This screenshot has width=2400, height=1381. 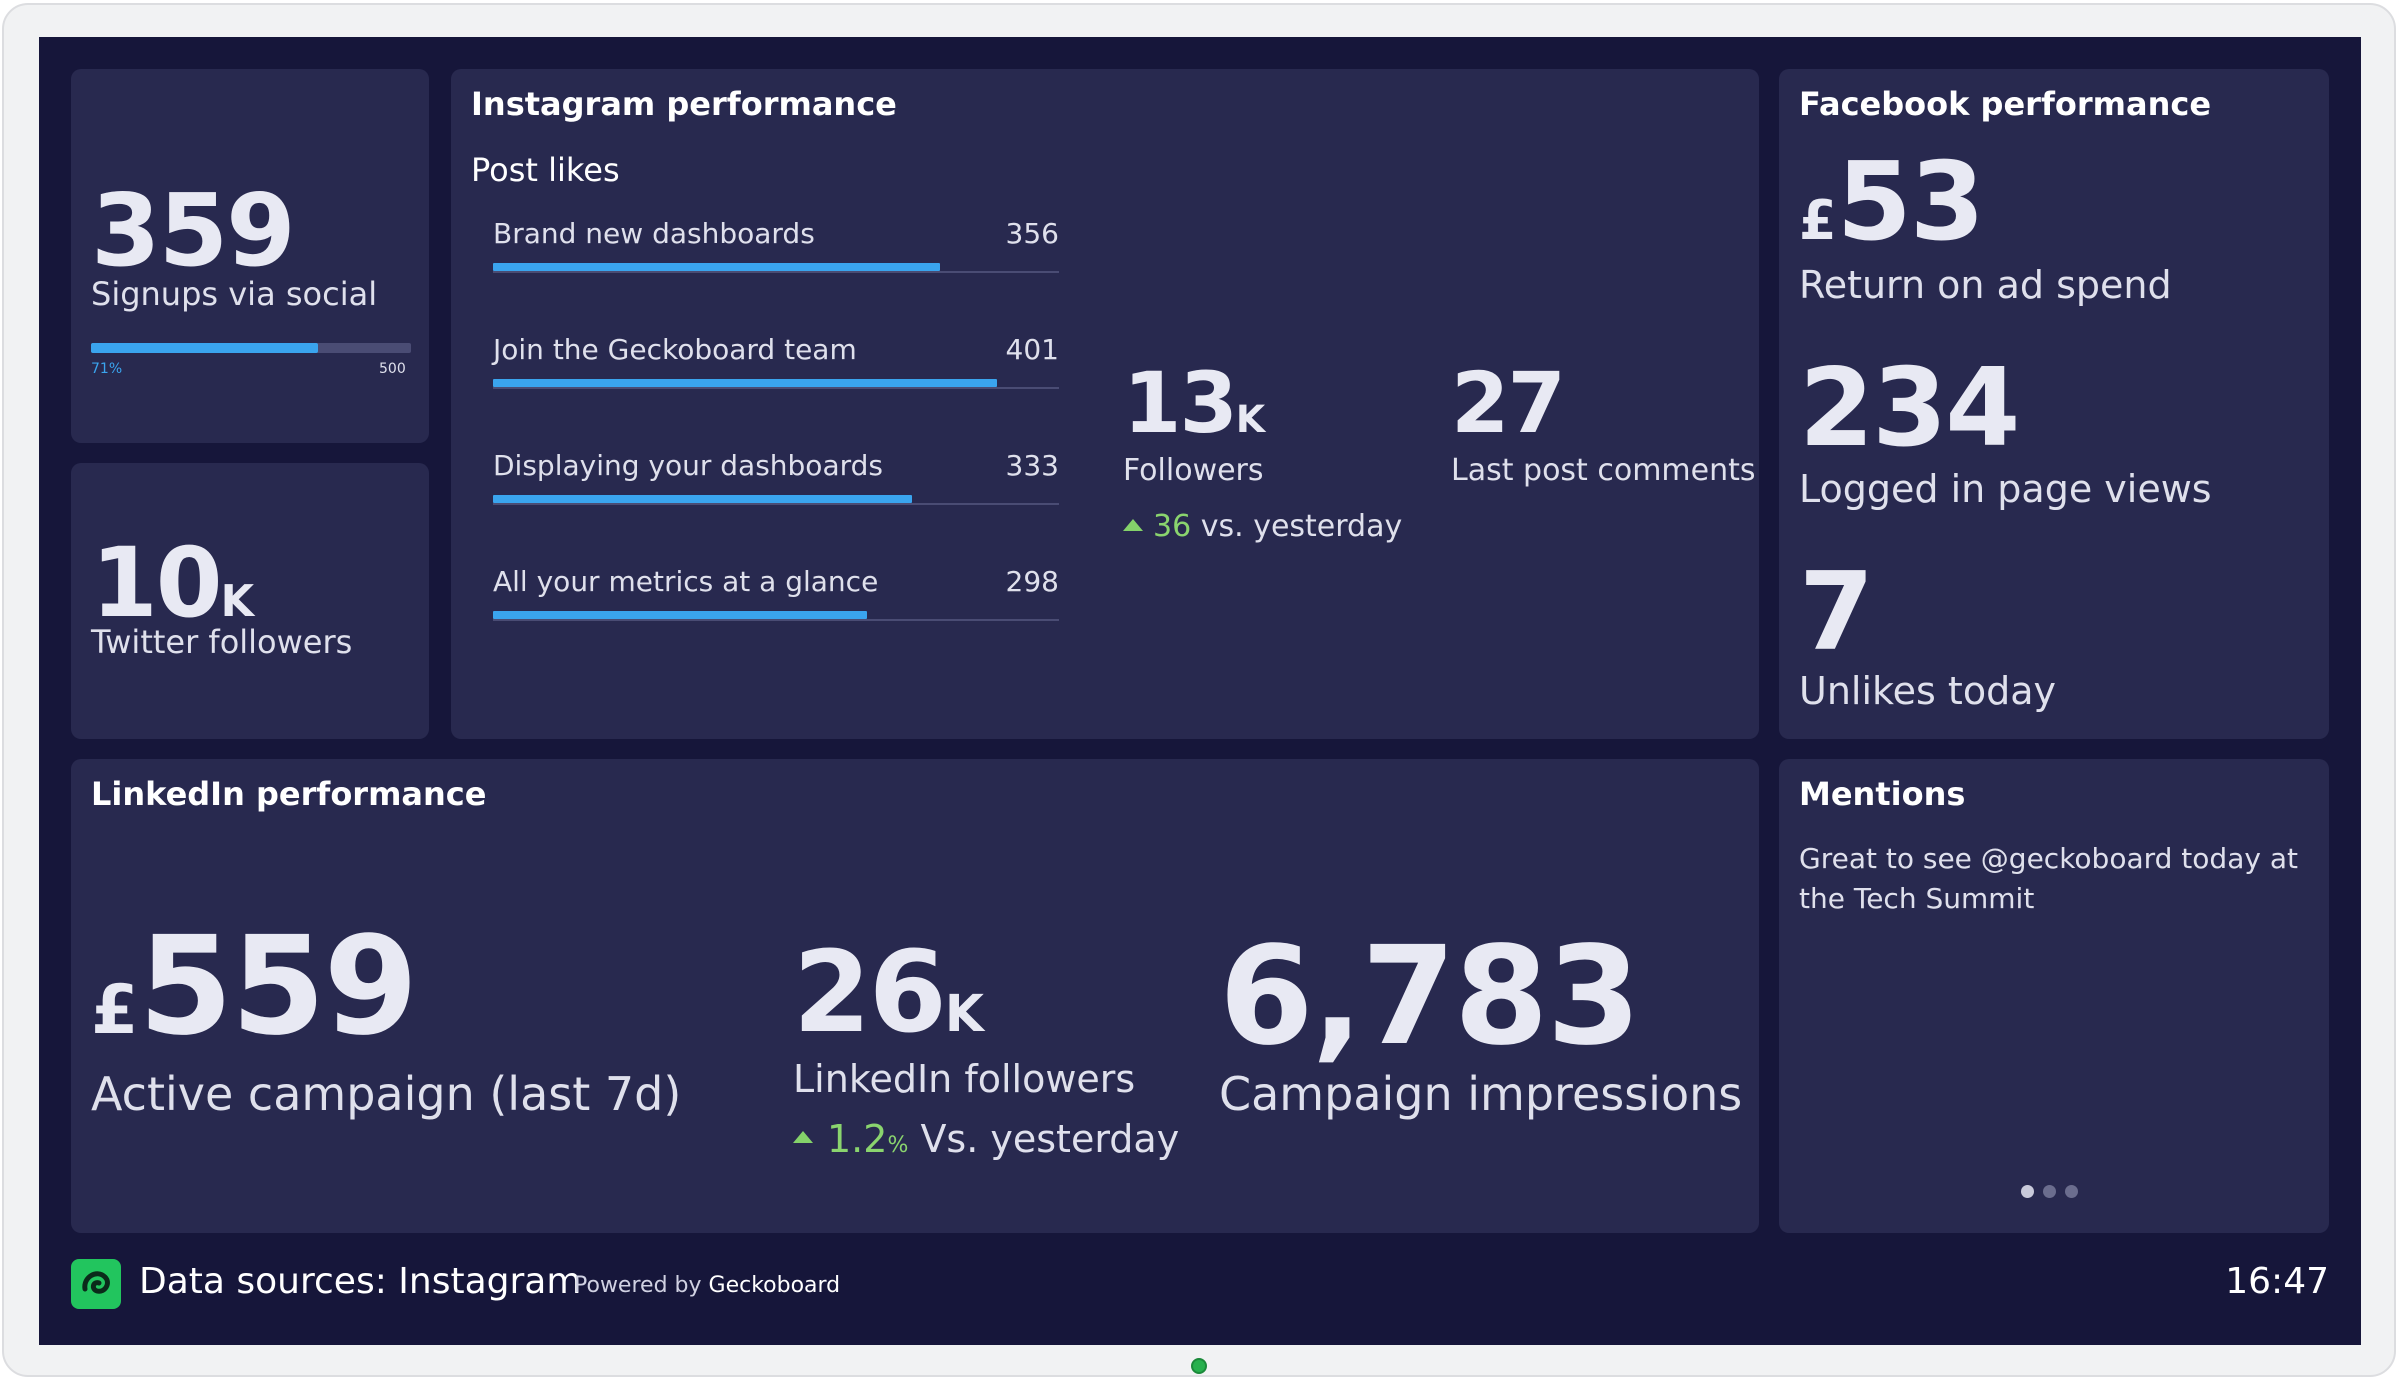 What do you see at coordinates (1910, 202) in the screenshot?
I see `roas-number: 53` at bounding box center [1910, 202].